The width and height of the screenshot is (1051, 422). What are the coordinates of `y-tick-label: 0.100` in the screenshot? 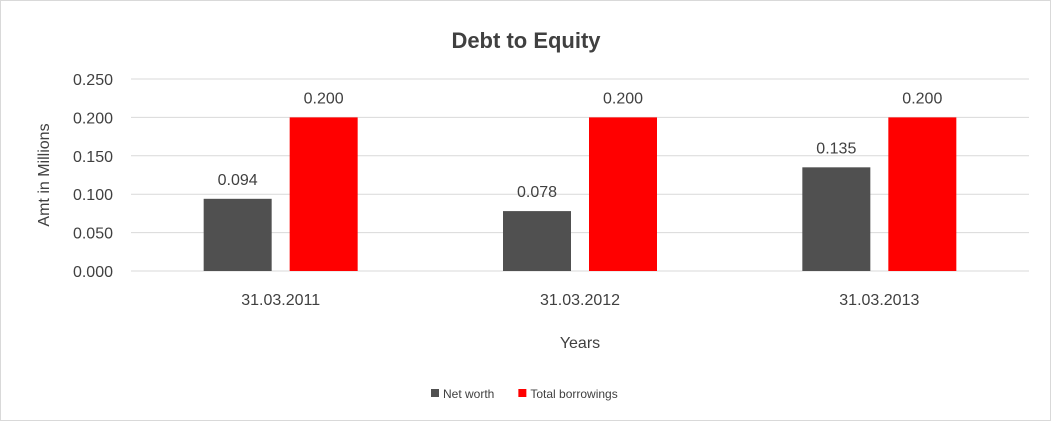 It's located at (93, 195).